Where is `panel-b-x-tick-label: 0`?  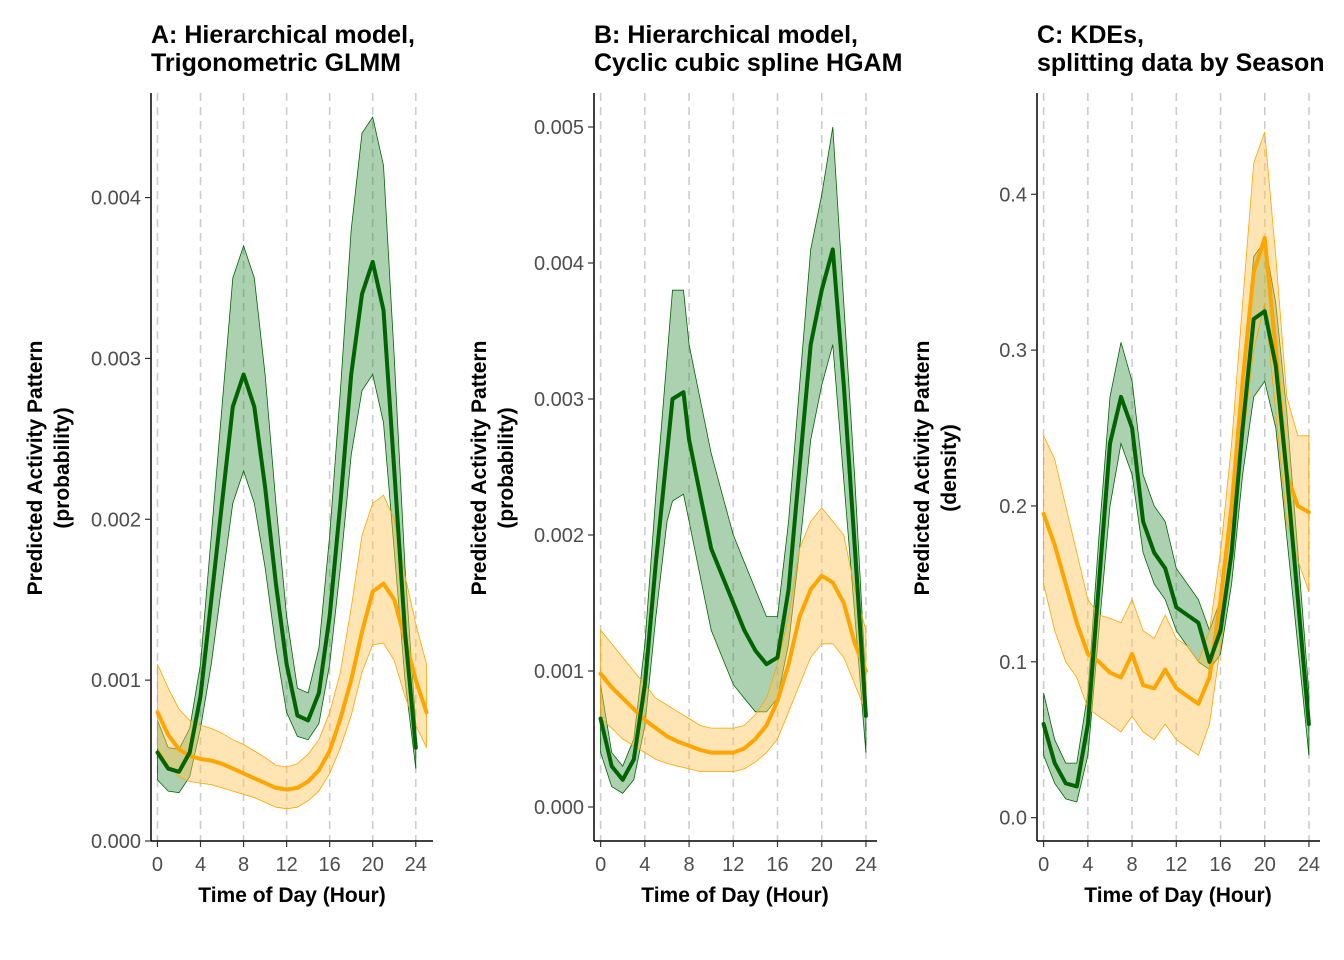
panel-b-x-tick-label: 0 is located at coordinates (600, 865).